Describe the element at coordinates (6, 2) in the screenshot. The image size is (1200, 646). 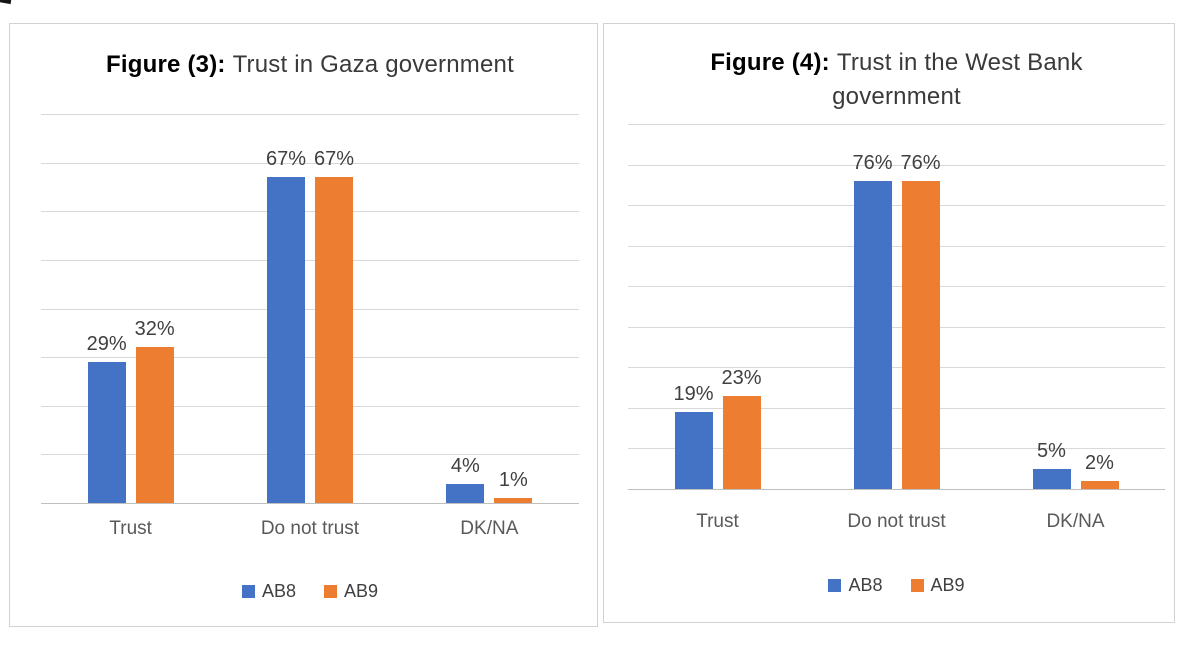
I see `scan-artifact` at that location.